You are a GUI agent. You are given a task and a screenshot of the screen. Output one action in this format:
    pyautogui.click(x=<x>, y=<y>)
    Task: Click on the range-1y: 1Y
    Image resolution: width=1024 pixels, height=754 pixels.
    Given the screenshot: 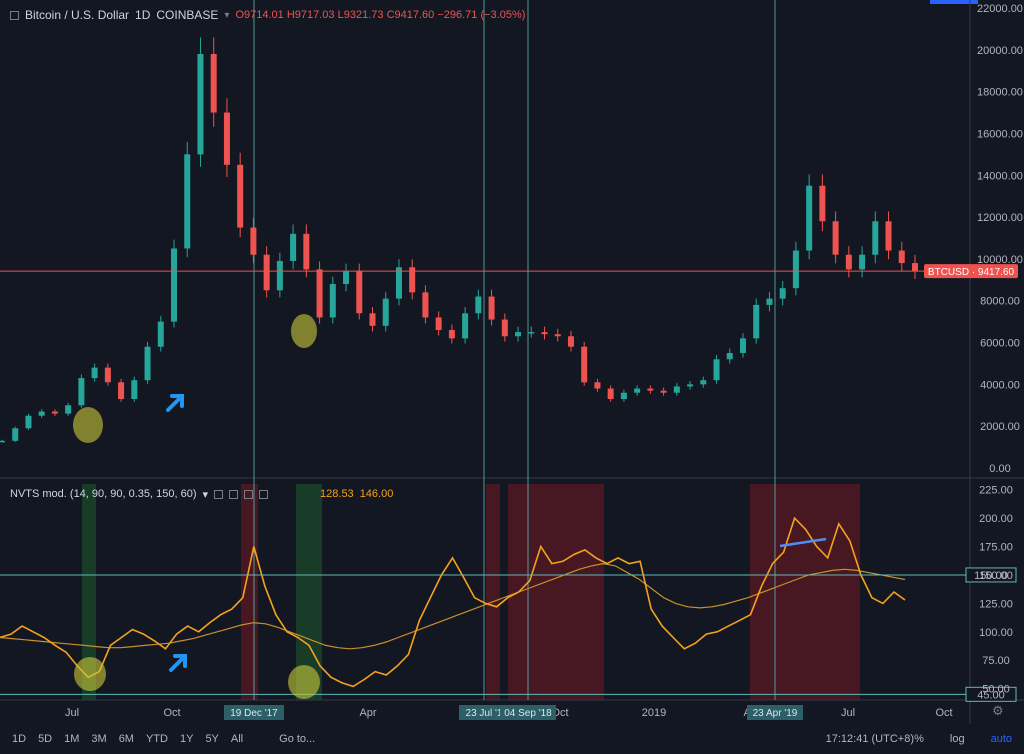 What is the action you would take?
    pyautogui.click(x=186, y=739)
    